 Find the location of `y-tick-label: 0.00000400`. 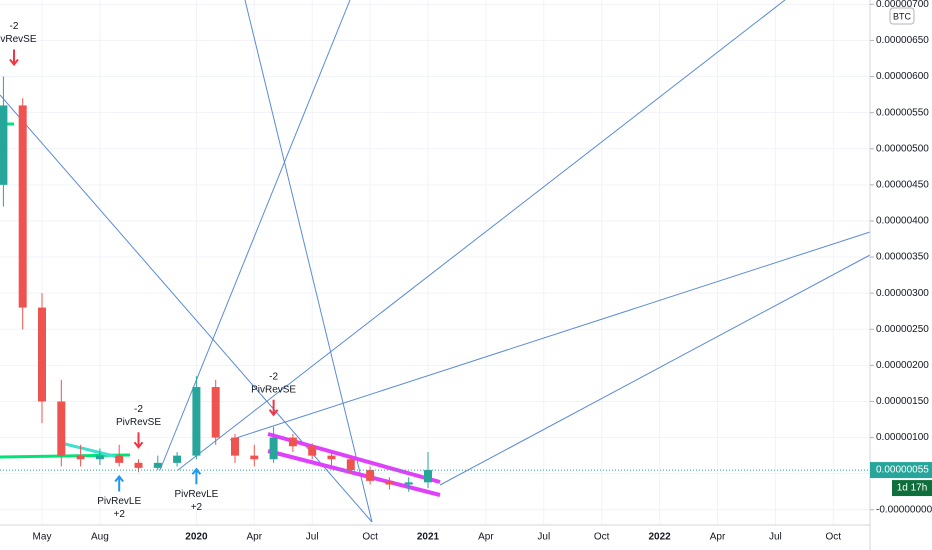

y-tick-label: 0.00000400 is located at coordinates (902, 221).